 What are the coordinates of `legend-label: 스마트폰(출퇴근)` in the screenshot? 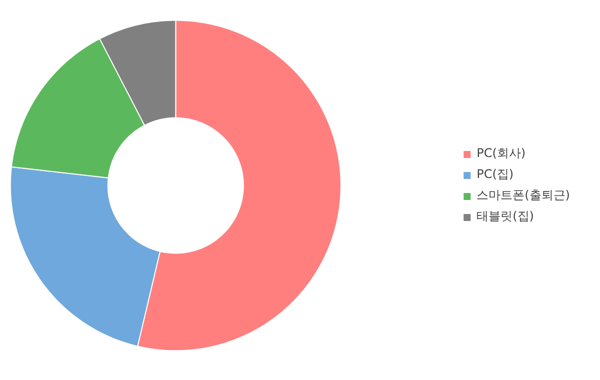 It's located at (523, 195).